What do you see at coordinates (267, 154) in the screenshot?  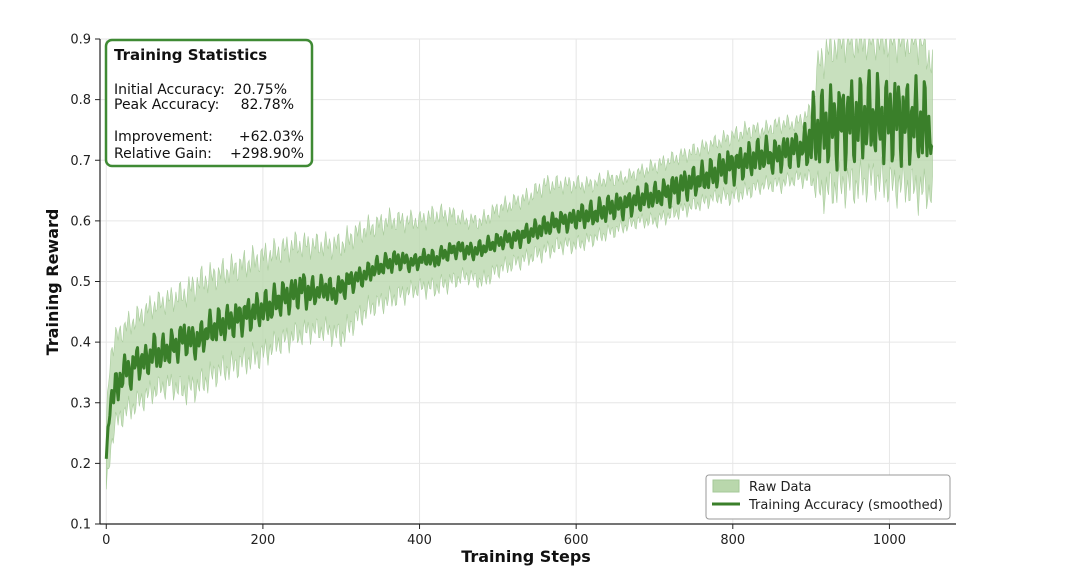 I see `stats-relative-value: +298.90%` at bounding box center [267, 154].